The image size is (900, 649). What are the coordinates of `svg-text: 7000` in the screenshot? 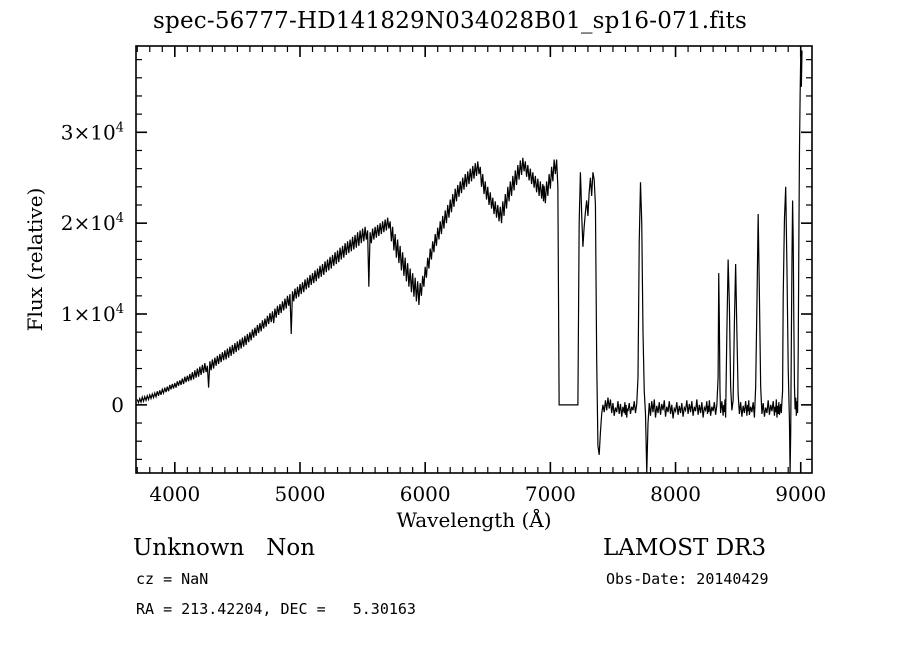 It's located at (550, 494).